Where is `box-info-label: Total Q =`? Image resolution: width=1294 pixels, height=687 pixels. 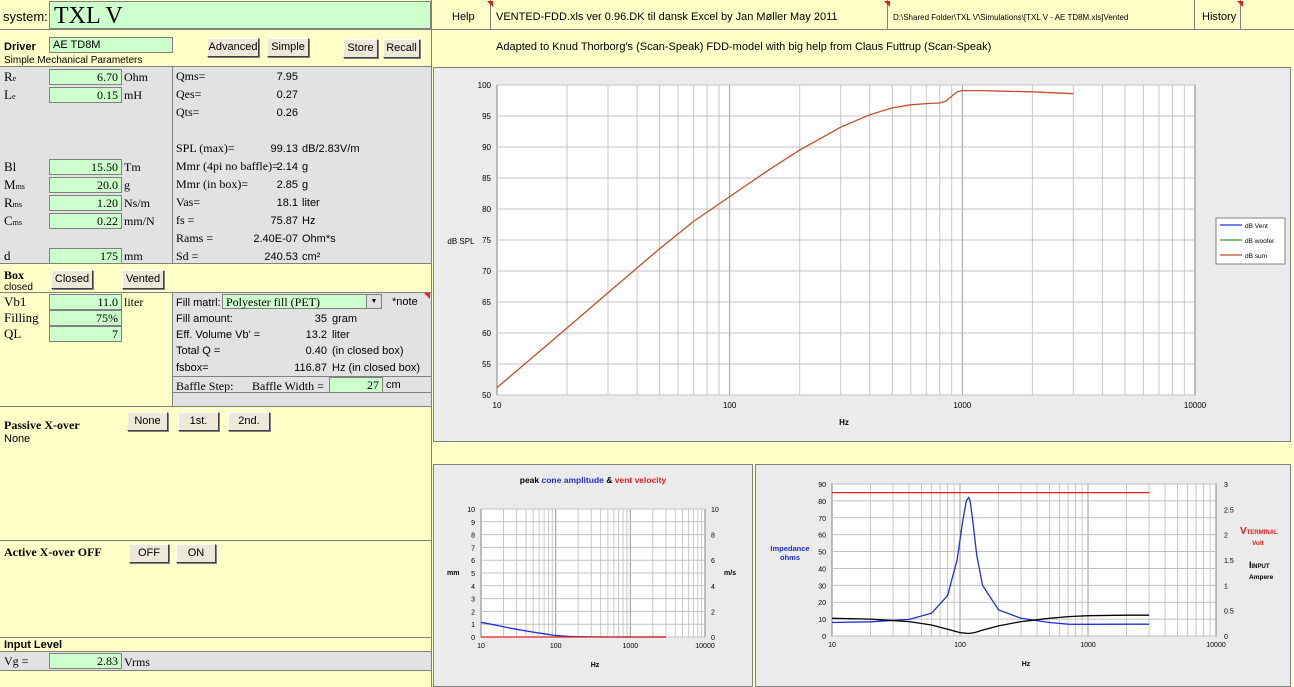
box-info-label: Total Q = is located at coordinates (198, 351).